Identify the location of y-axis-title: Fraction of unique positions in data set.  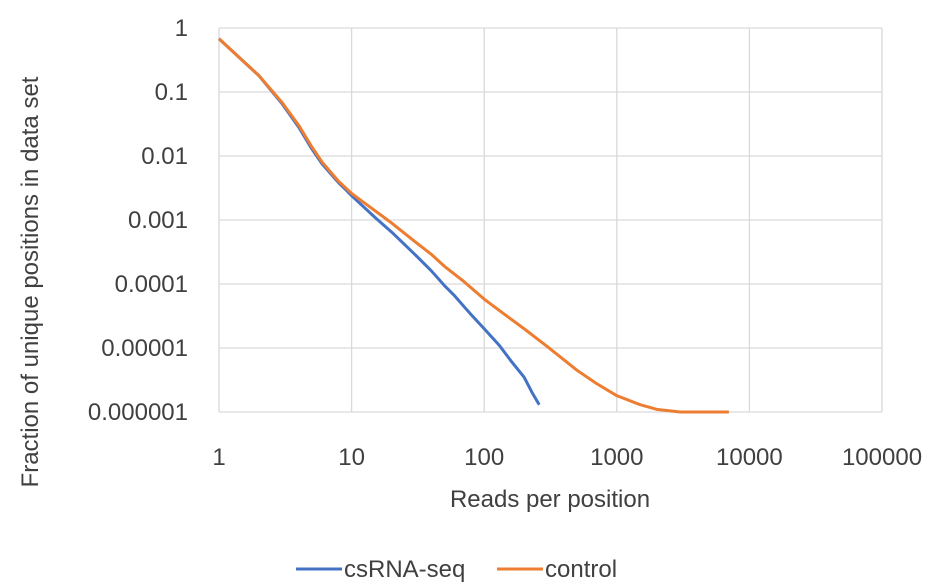
(30, 281).